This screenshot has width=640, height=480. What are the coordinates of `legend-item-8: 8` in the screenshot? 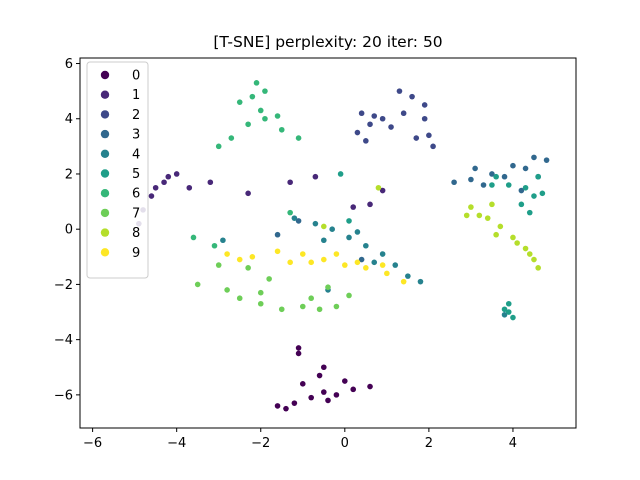 It's located at (120, 233).